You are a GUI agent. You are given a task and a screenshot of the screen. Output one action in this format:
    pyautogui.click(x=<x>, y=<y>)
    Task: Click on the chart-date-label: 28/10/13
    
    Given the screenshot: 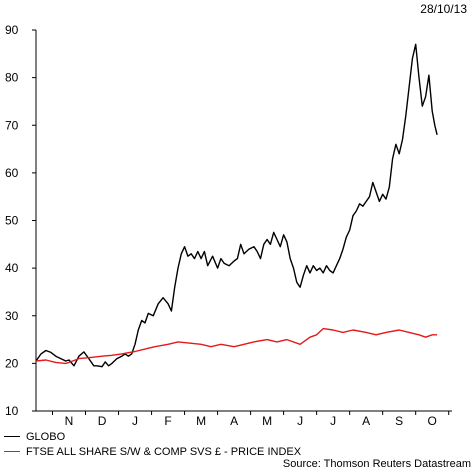 What is the action you would take?
    pyautogui.click(x=443, y=9)
    